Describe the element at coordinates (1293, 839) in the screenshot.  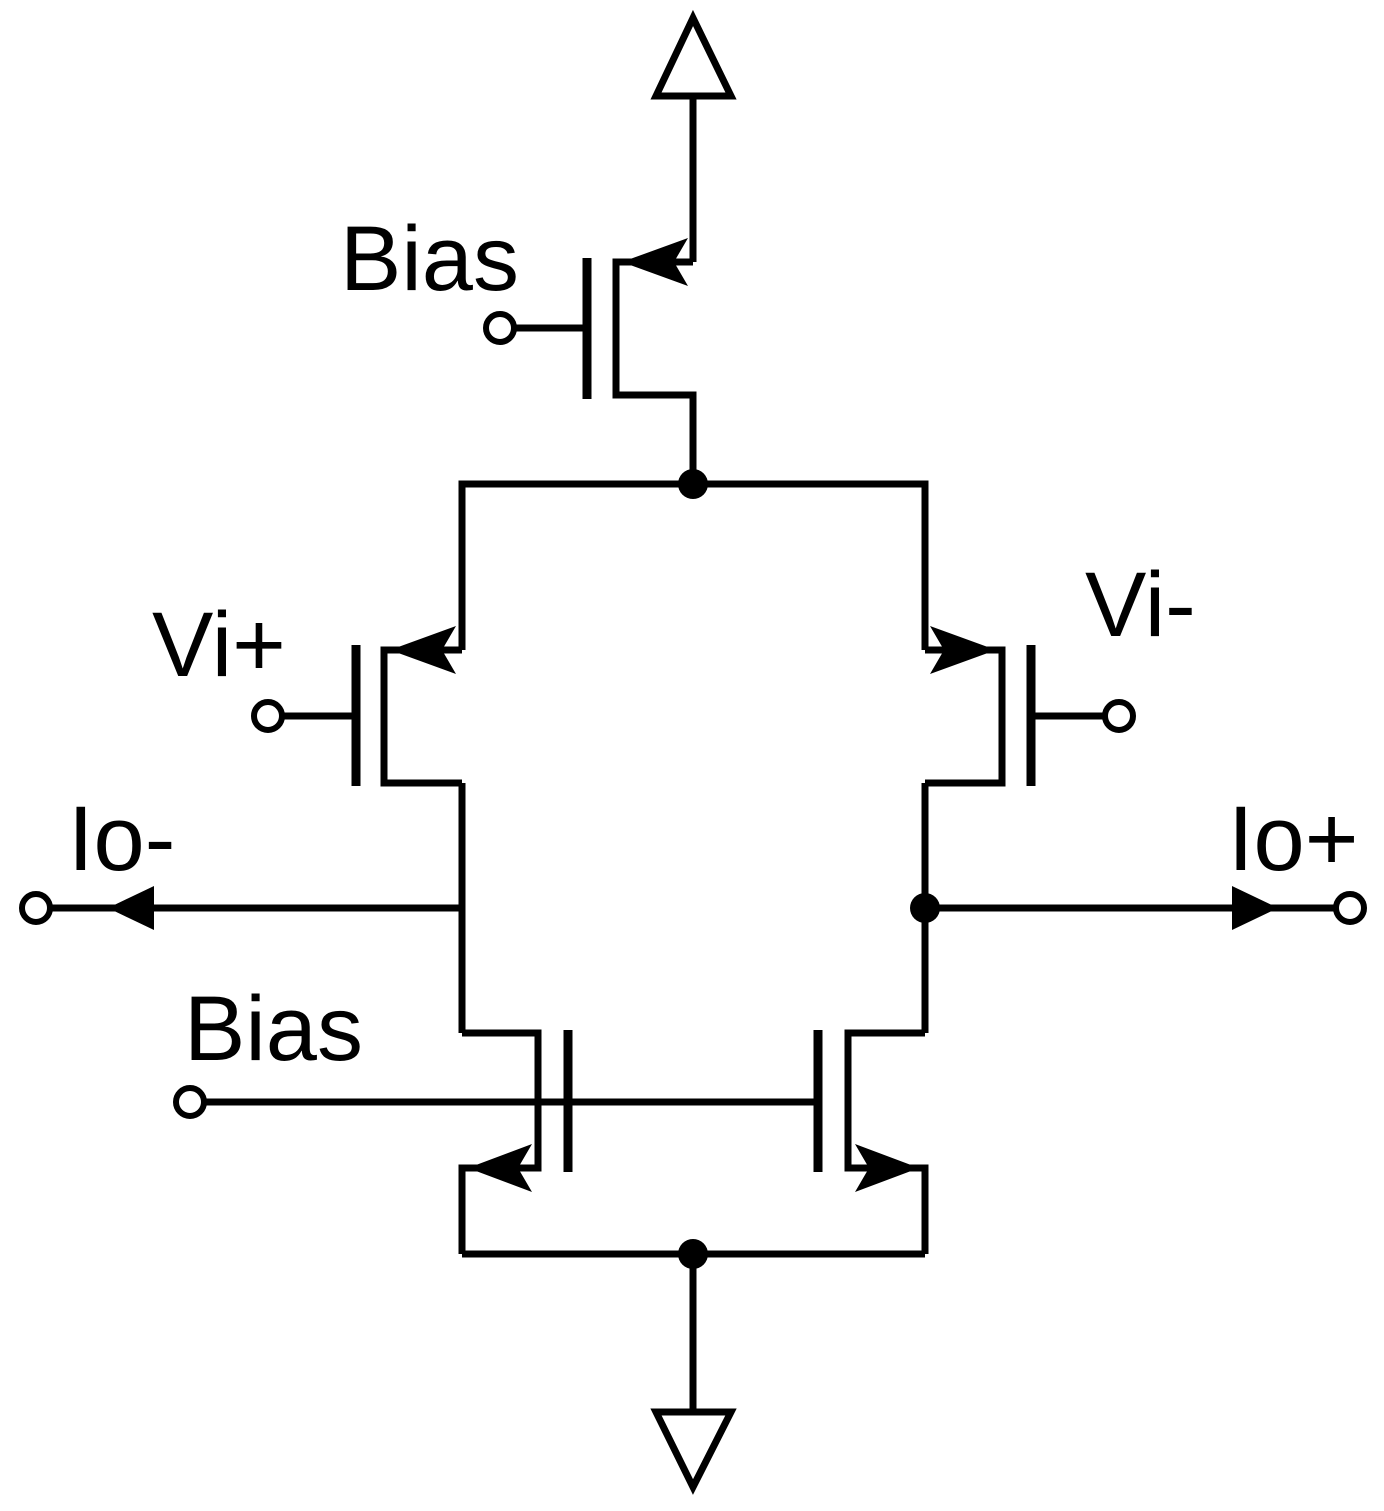
I see `label-io-plus: Io+` at that location.